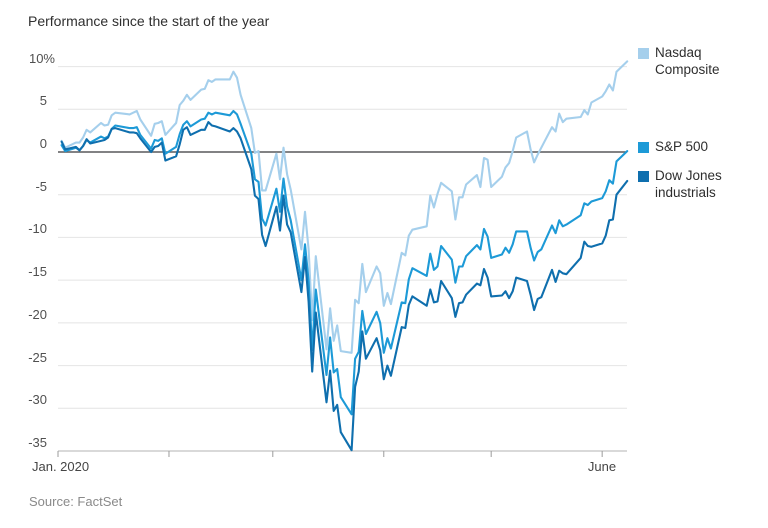 The width and height of the screenshot is (768, 528). I want to click on source-note: Source: FactSet, so click(76, 501).